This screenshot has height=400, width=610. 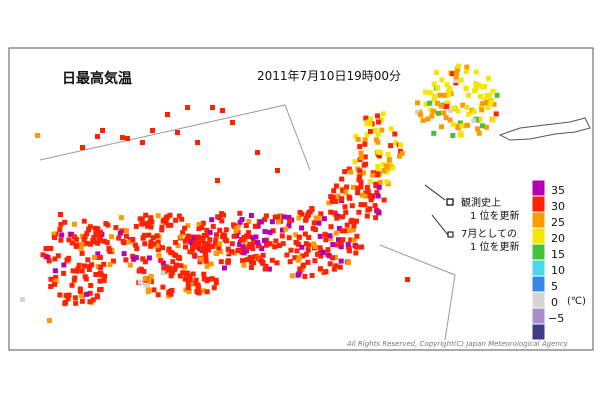 I want to click on scale-unit: (℃), so click(x=577, y=301).